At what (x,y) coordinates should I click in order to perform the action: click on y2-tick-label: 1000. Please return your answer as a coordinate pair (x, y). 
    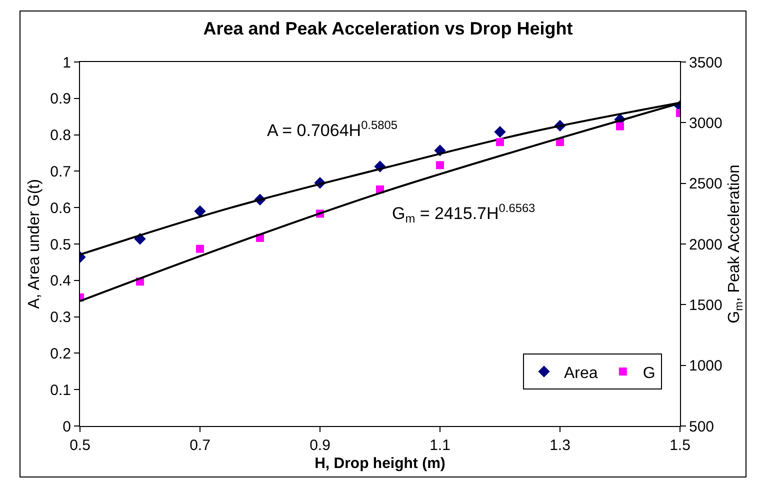
    Looking at the image, I should click on (705, 366).